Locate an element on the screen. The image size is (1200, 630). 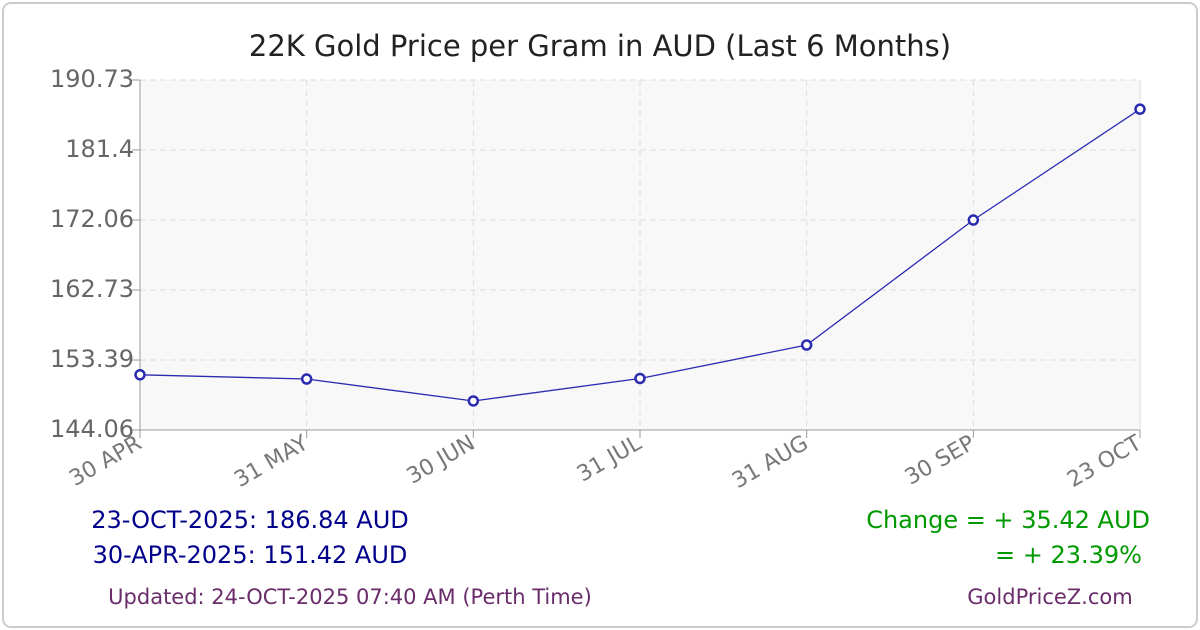
y-tick-label: 153.39 is located at coordinates (92, 359).